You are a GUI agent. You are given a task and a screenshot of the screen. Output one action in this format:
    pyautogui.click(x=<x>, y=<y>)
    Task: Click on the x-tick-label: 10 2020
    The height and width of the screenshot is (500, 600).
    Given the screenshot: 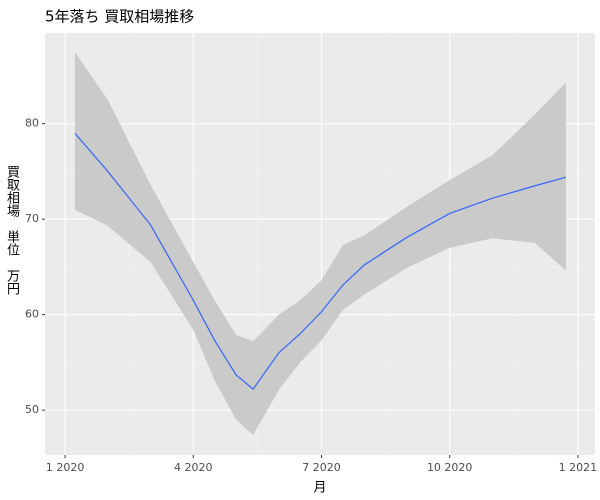 What is the action you would take?
    pyautogui.click(x=450, y=467)
    